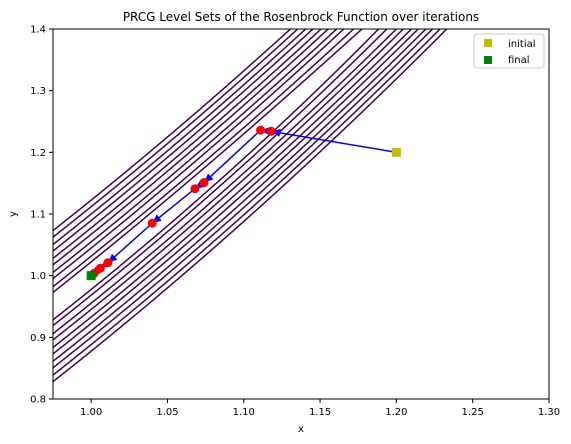 The width and height of the screenshot is (571, 444). I want to click on x-tick-label: 1.00, so click(91, 412).